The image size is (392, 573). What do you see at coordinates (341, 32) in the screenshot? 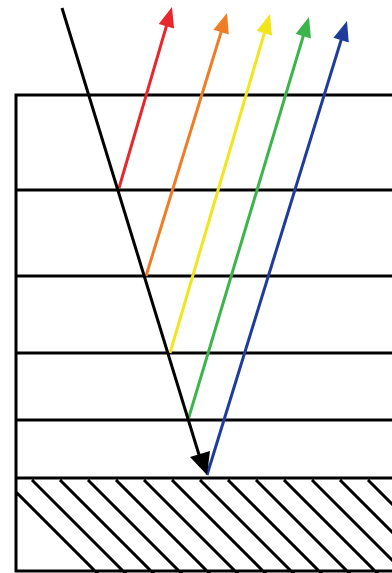
I see `reflected-ray-blue-arrowhead` at bounding box center [341, 32].